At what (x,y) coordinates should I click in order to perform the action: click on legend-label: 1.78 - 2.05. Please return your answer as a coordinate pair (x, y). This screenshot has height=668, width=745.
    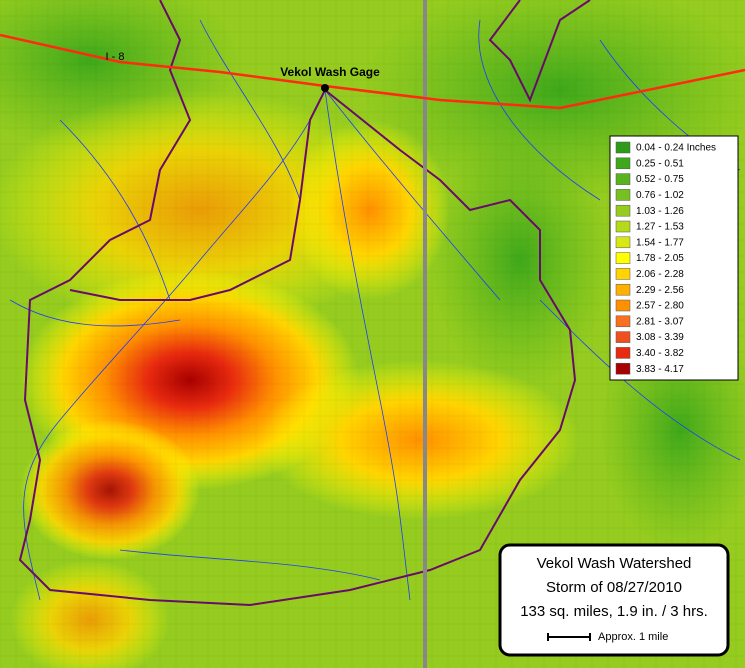
    Looking at the image, I should click on (660, 258).